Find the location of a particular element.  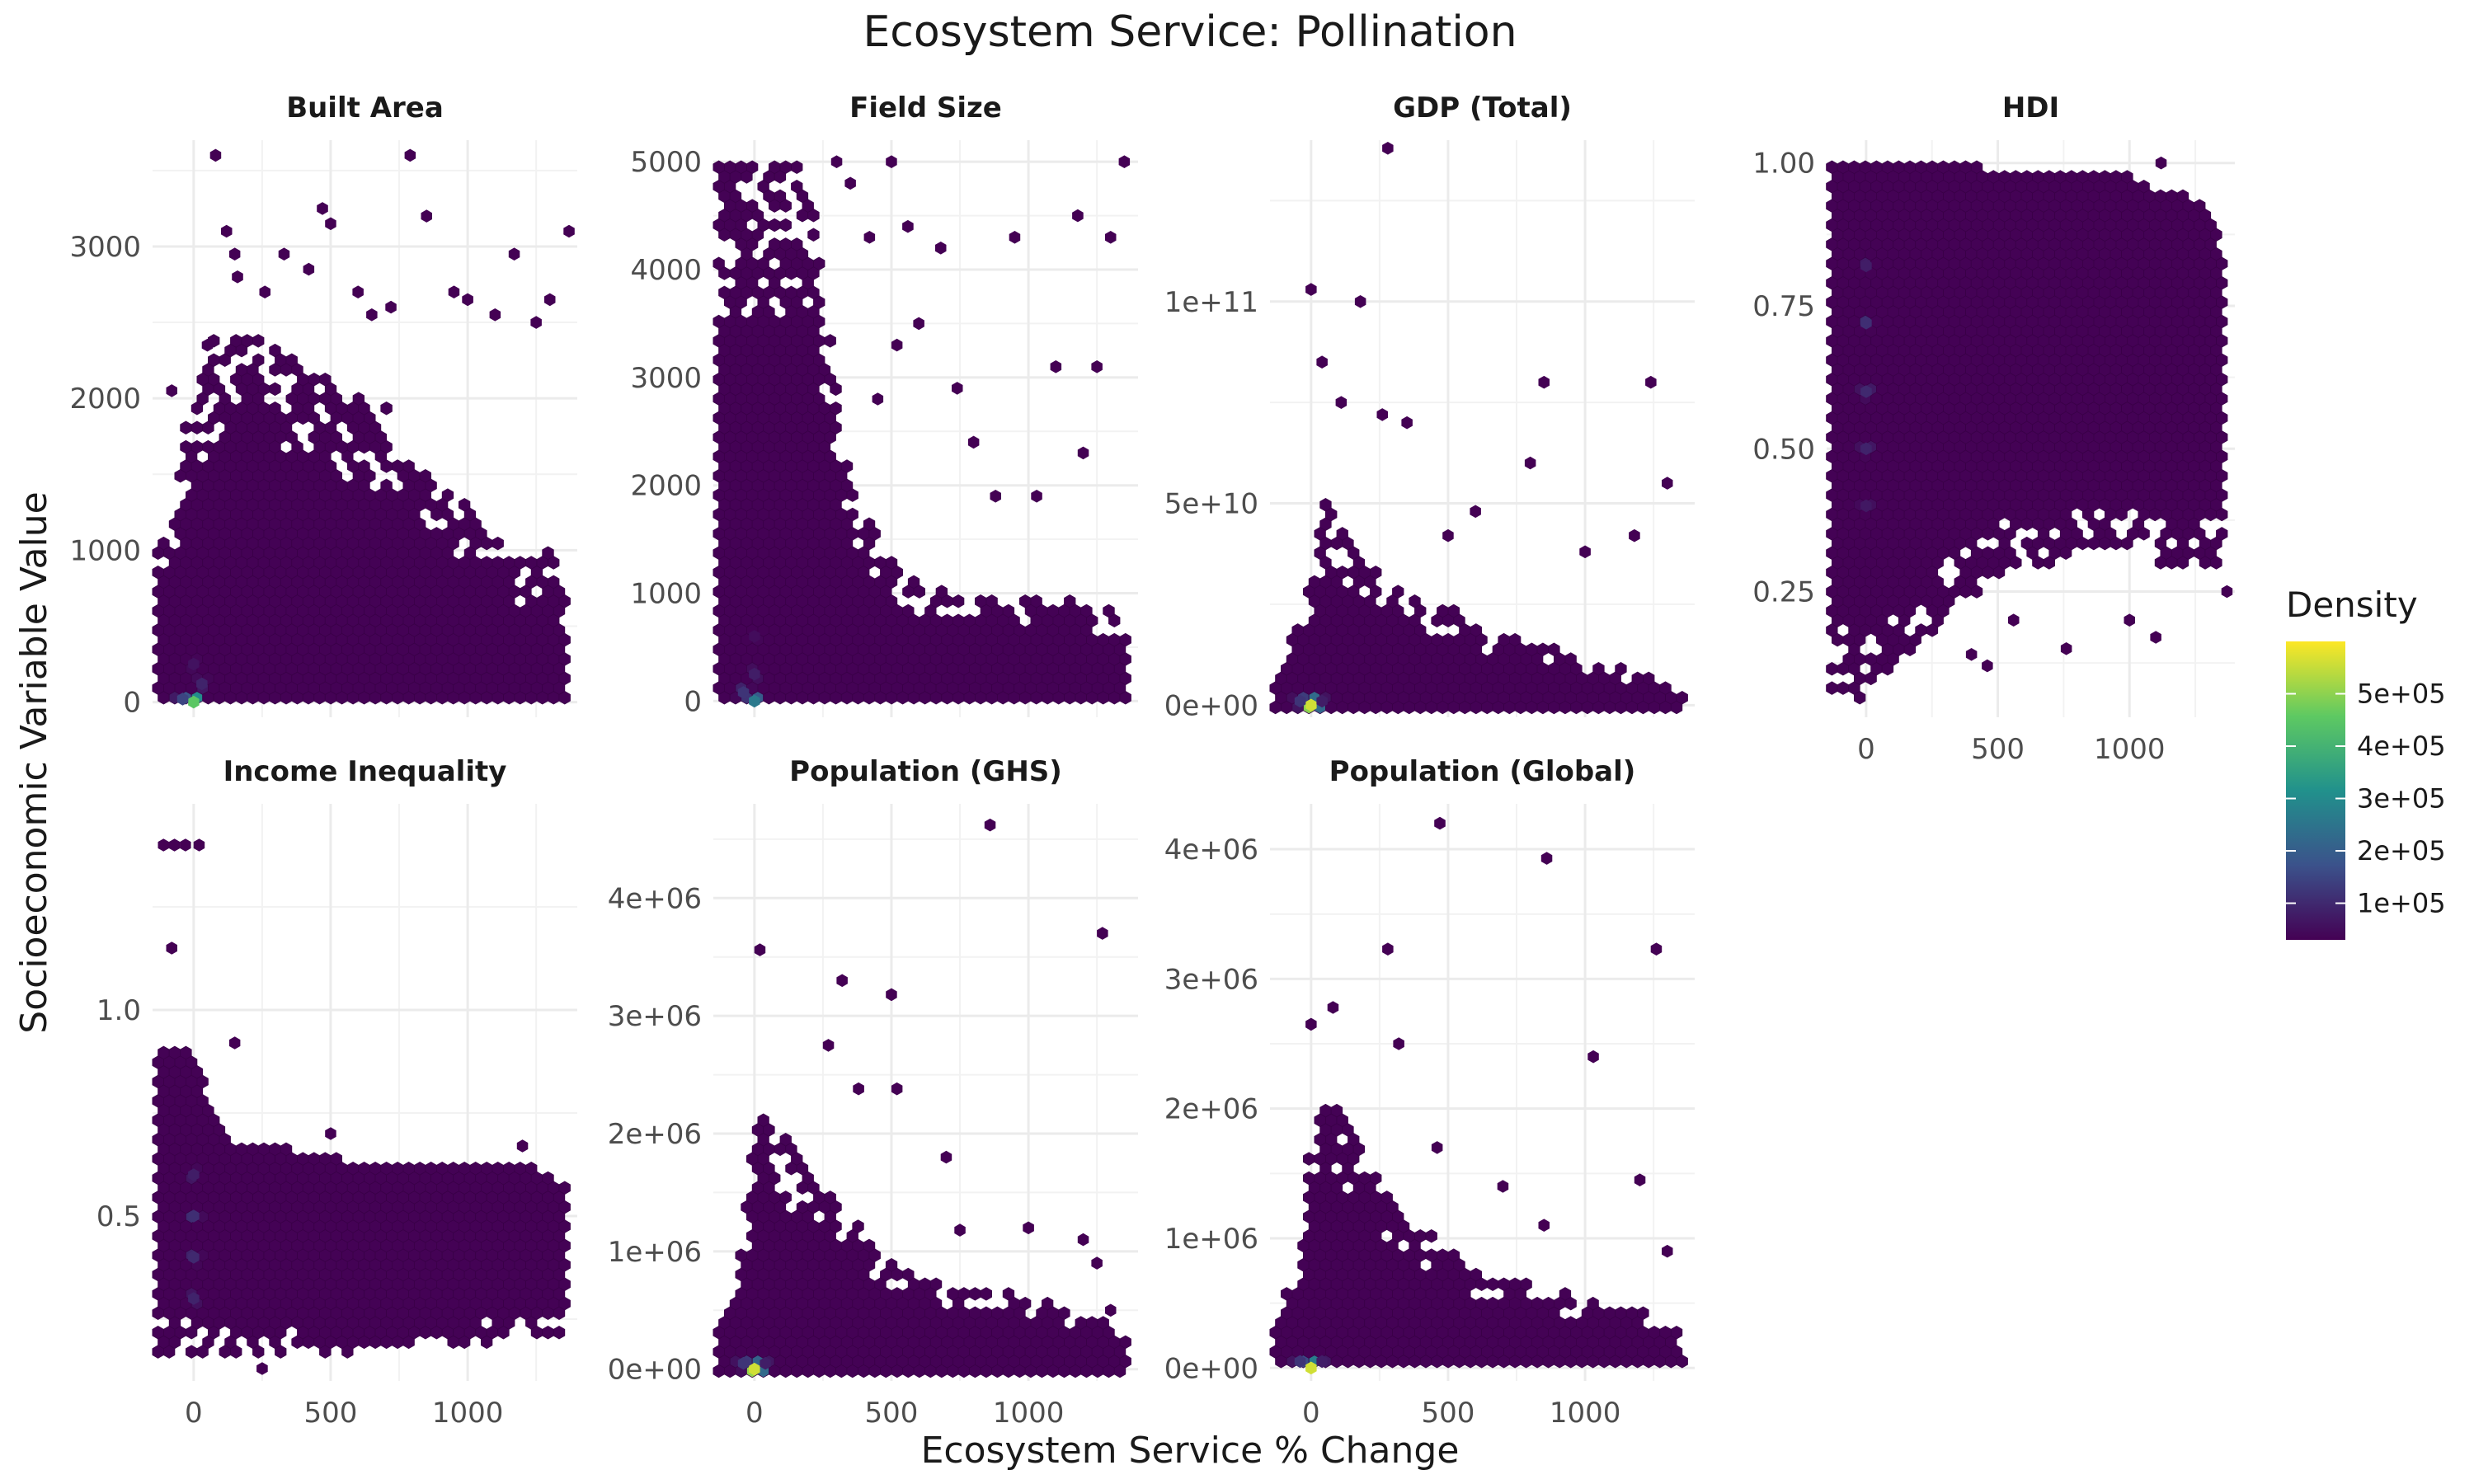

y-tick-label: 0.5 is located at coordinates (118, 1216).